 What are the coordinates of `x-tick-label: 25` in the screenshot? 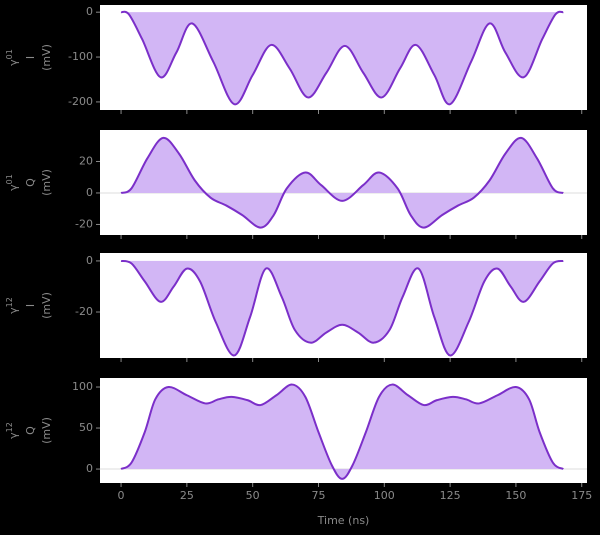 It's located at (187, 495).